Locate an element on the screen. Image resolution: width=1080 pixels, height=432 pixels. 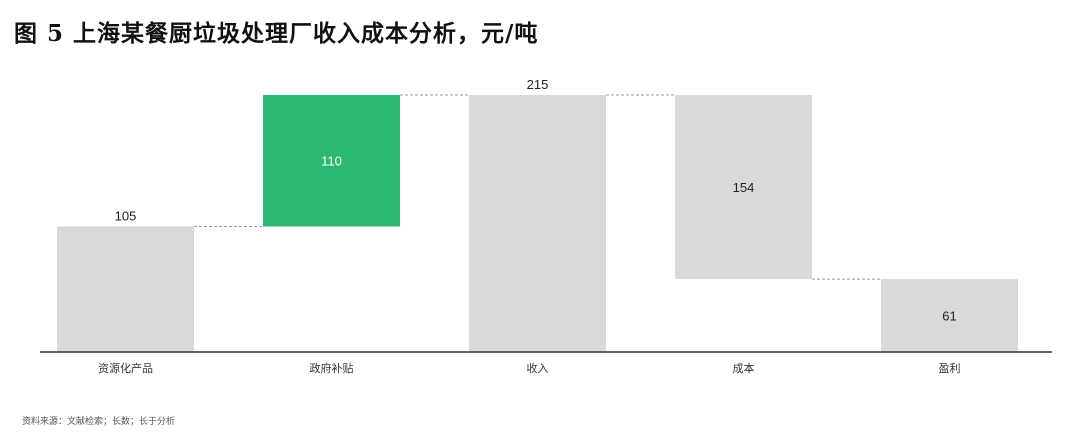
source-note: 资料来源：文献检索；长数；长于分析 is located at coordinates (99, 422).